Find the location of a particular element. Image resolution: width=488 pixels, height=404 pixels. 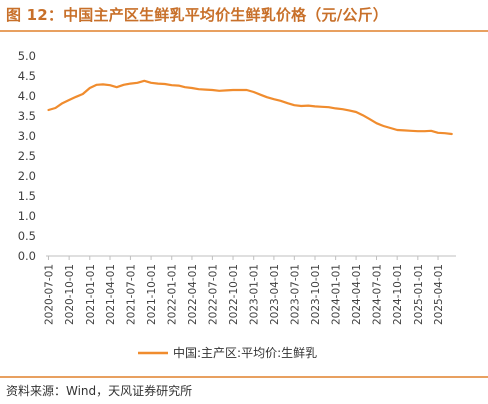

series-layer is located at coordinates (250, 107).